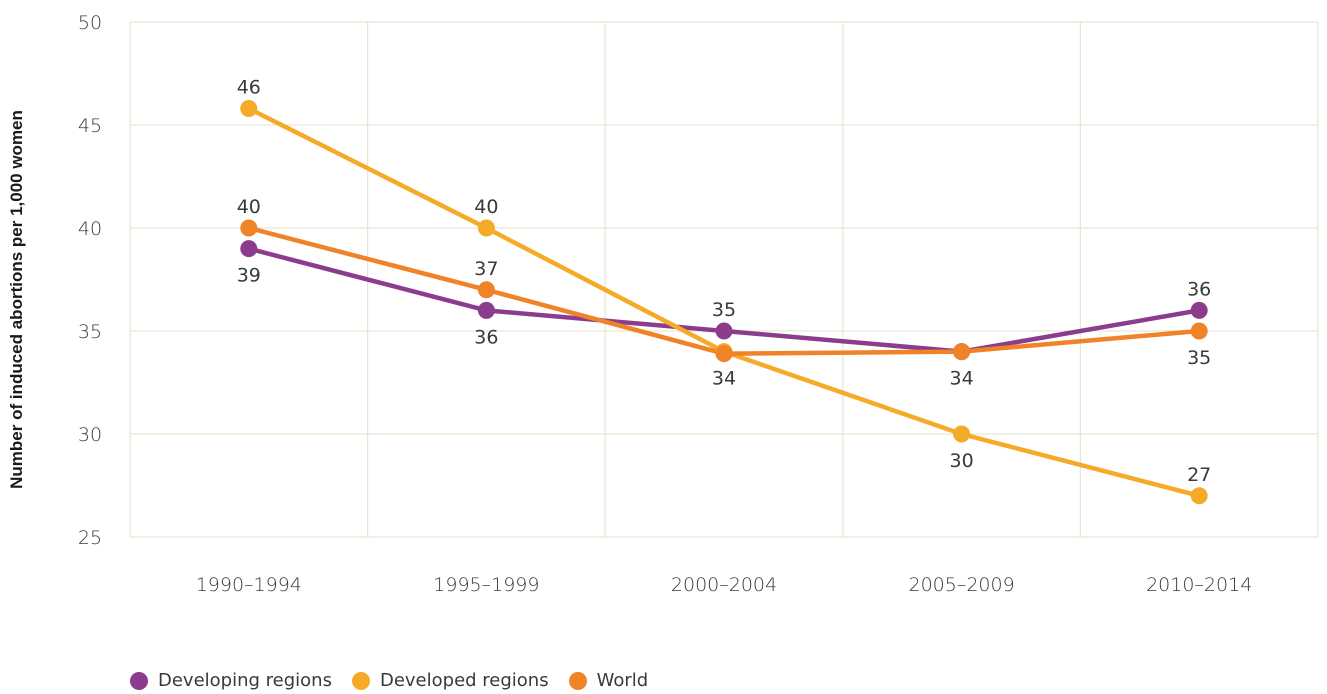  Describe the element at coordinates (1199, 475) in the screenshot. I see `data-label: 27` at that location.